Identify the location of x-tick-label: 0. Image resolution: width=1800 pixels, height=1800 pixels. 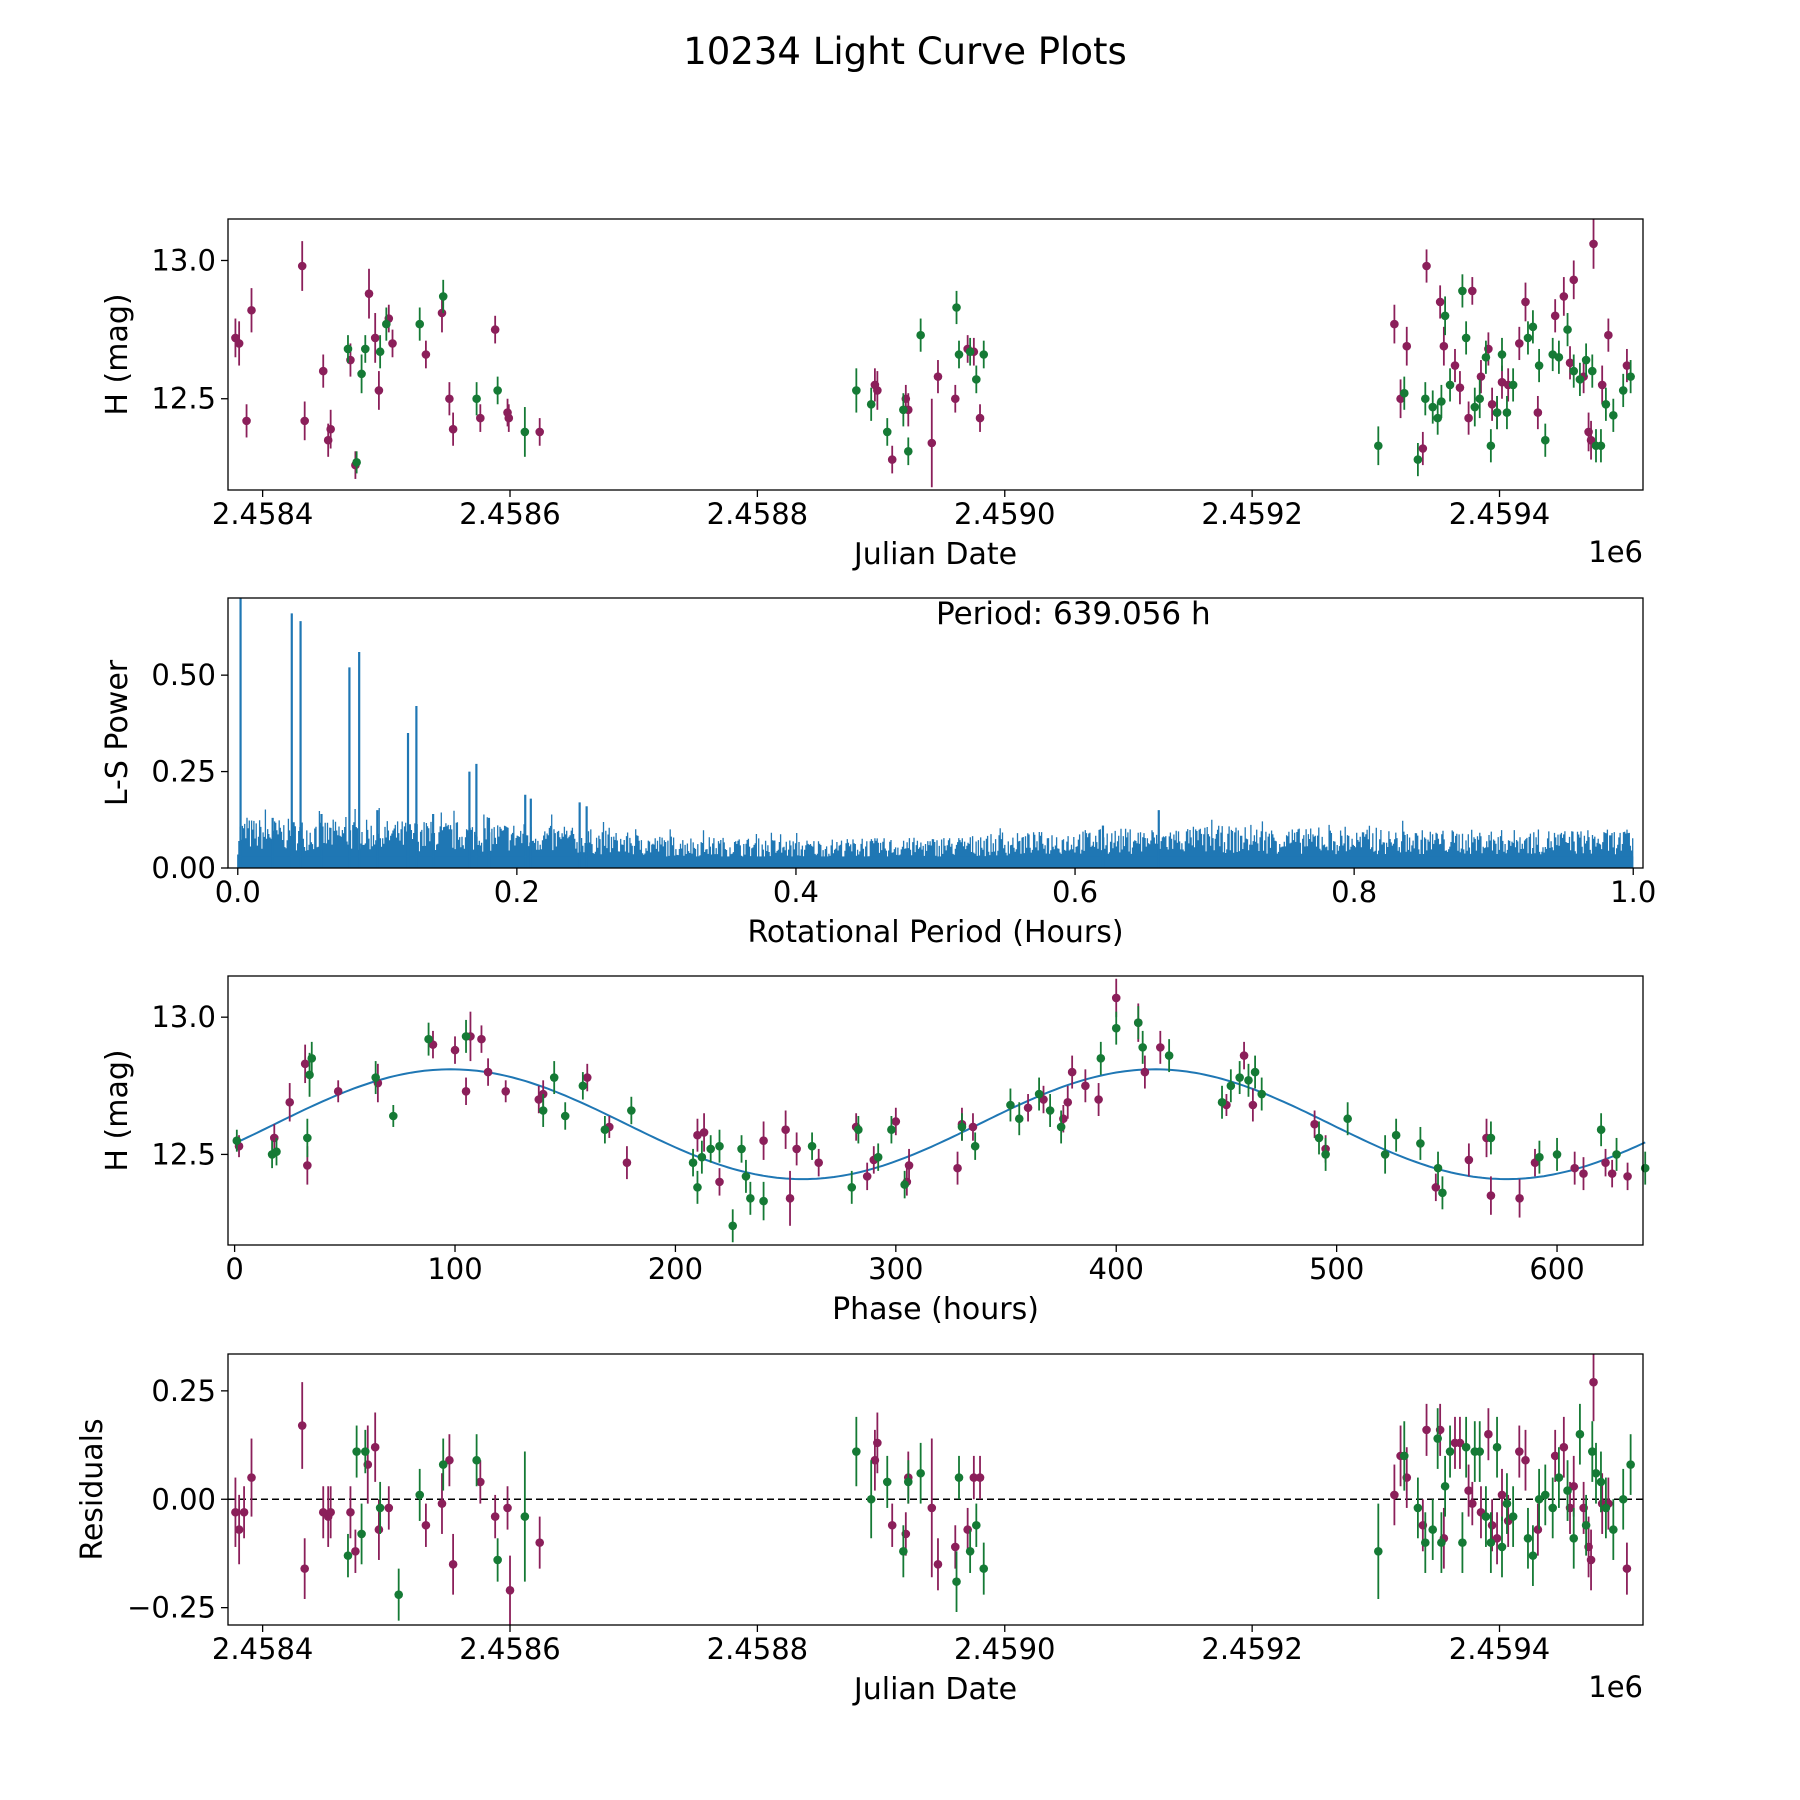
(234, 1269).